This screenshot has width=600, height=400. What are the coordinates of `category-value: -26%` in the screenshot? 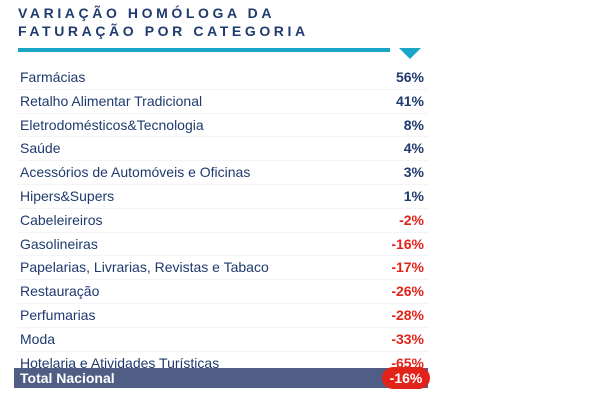 It's located at (407, 291).